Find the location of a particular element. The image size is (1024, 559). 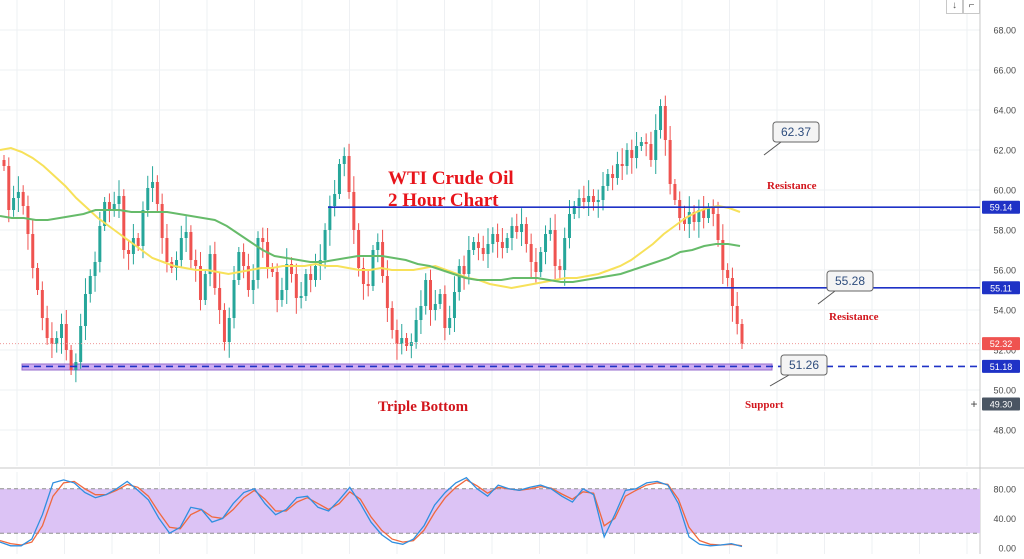

callout-62-37: 62.37 is located at coordinates (796, 132).